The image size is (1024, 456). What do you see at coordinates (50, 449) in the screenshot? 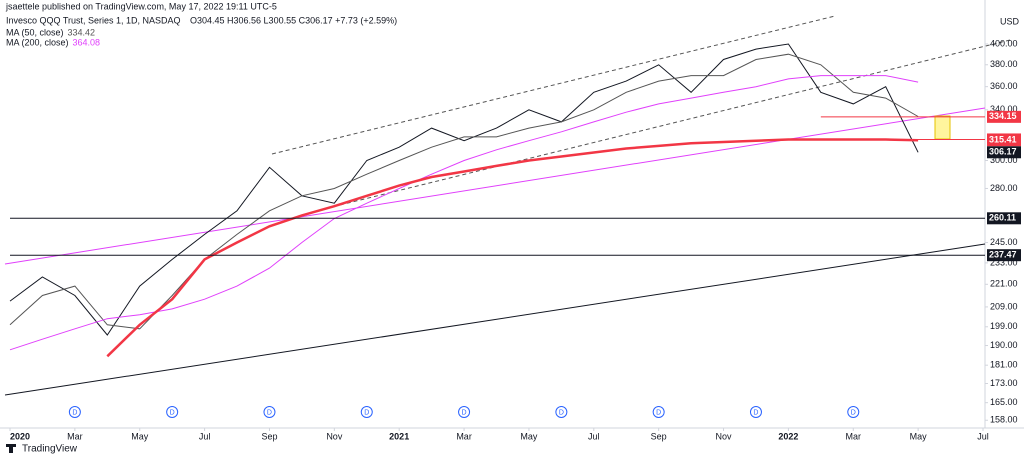
I see `footer-logo: TradingView` at bounding box center [50, 449].